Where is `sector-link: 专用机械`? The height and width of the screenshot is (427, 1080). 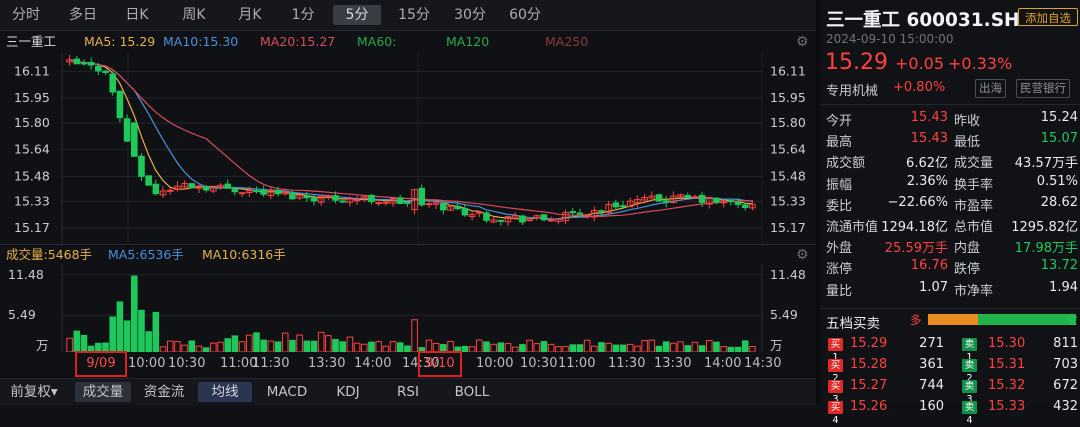
sector-link: 专用机械 is located at coordinates (852, 91).